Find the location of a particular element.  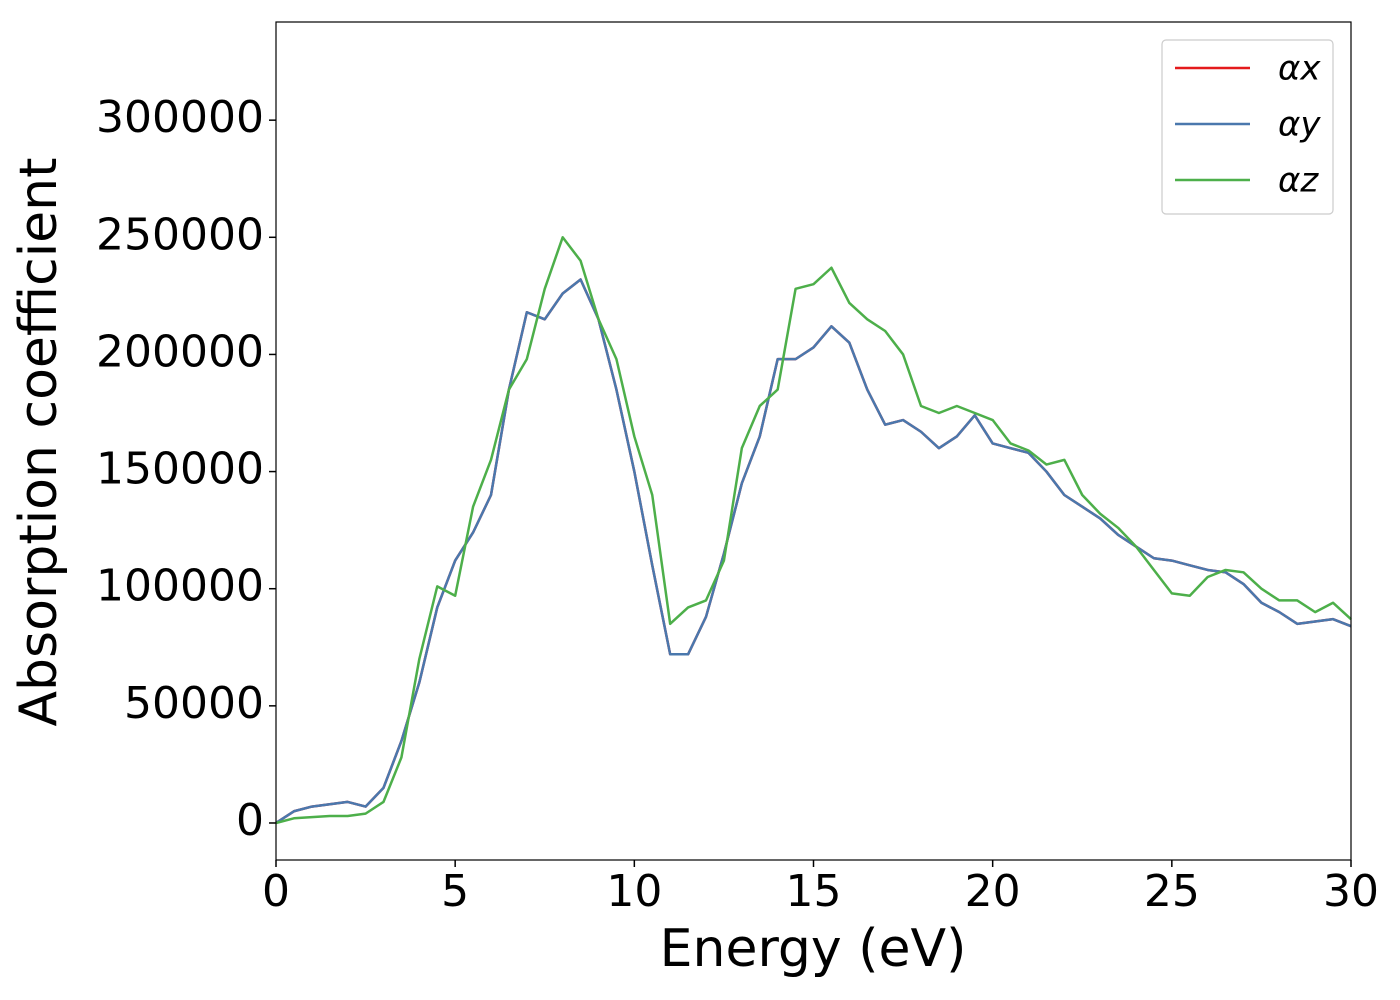

y-tick-label: 0 is located at coordinates (250, 820).